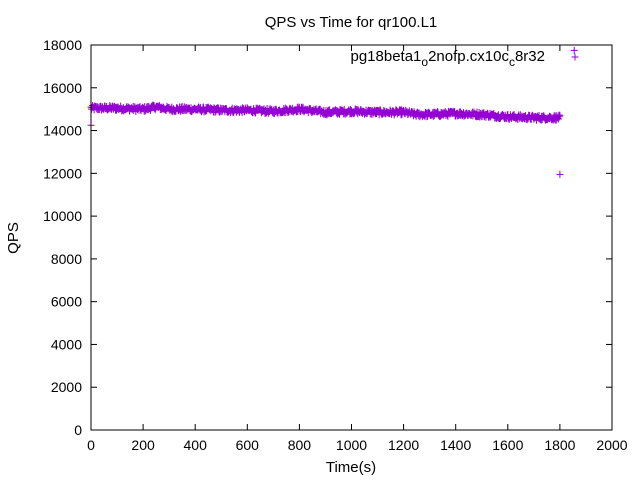 This screenshot has width=640, height=480. I want to click on x-tick-label: 1600, so click(507, 445).